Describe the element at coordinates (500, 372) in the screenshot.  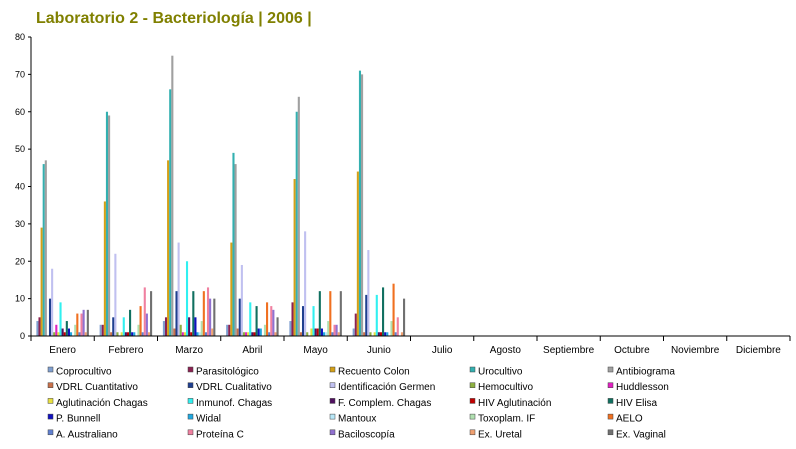
I see `legend-label: Urocultivo` at that location.